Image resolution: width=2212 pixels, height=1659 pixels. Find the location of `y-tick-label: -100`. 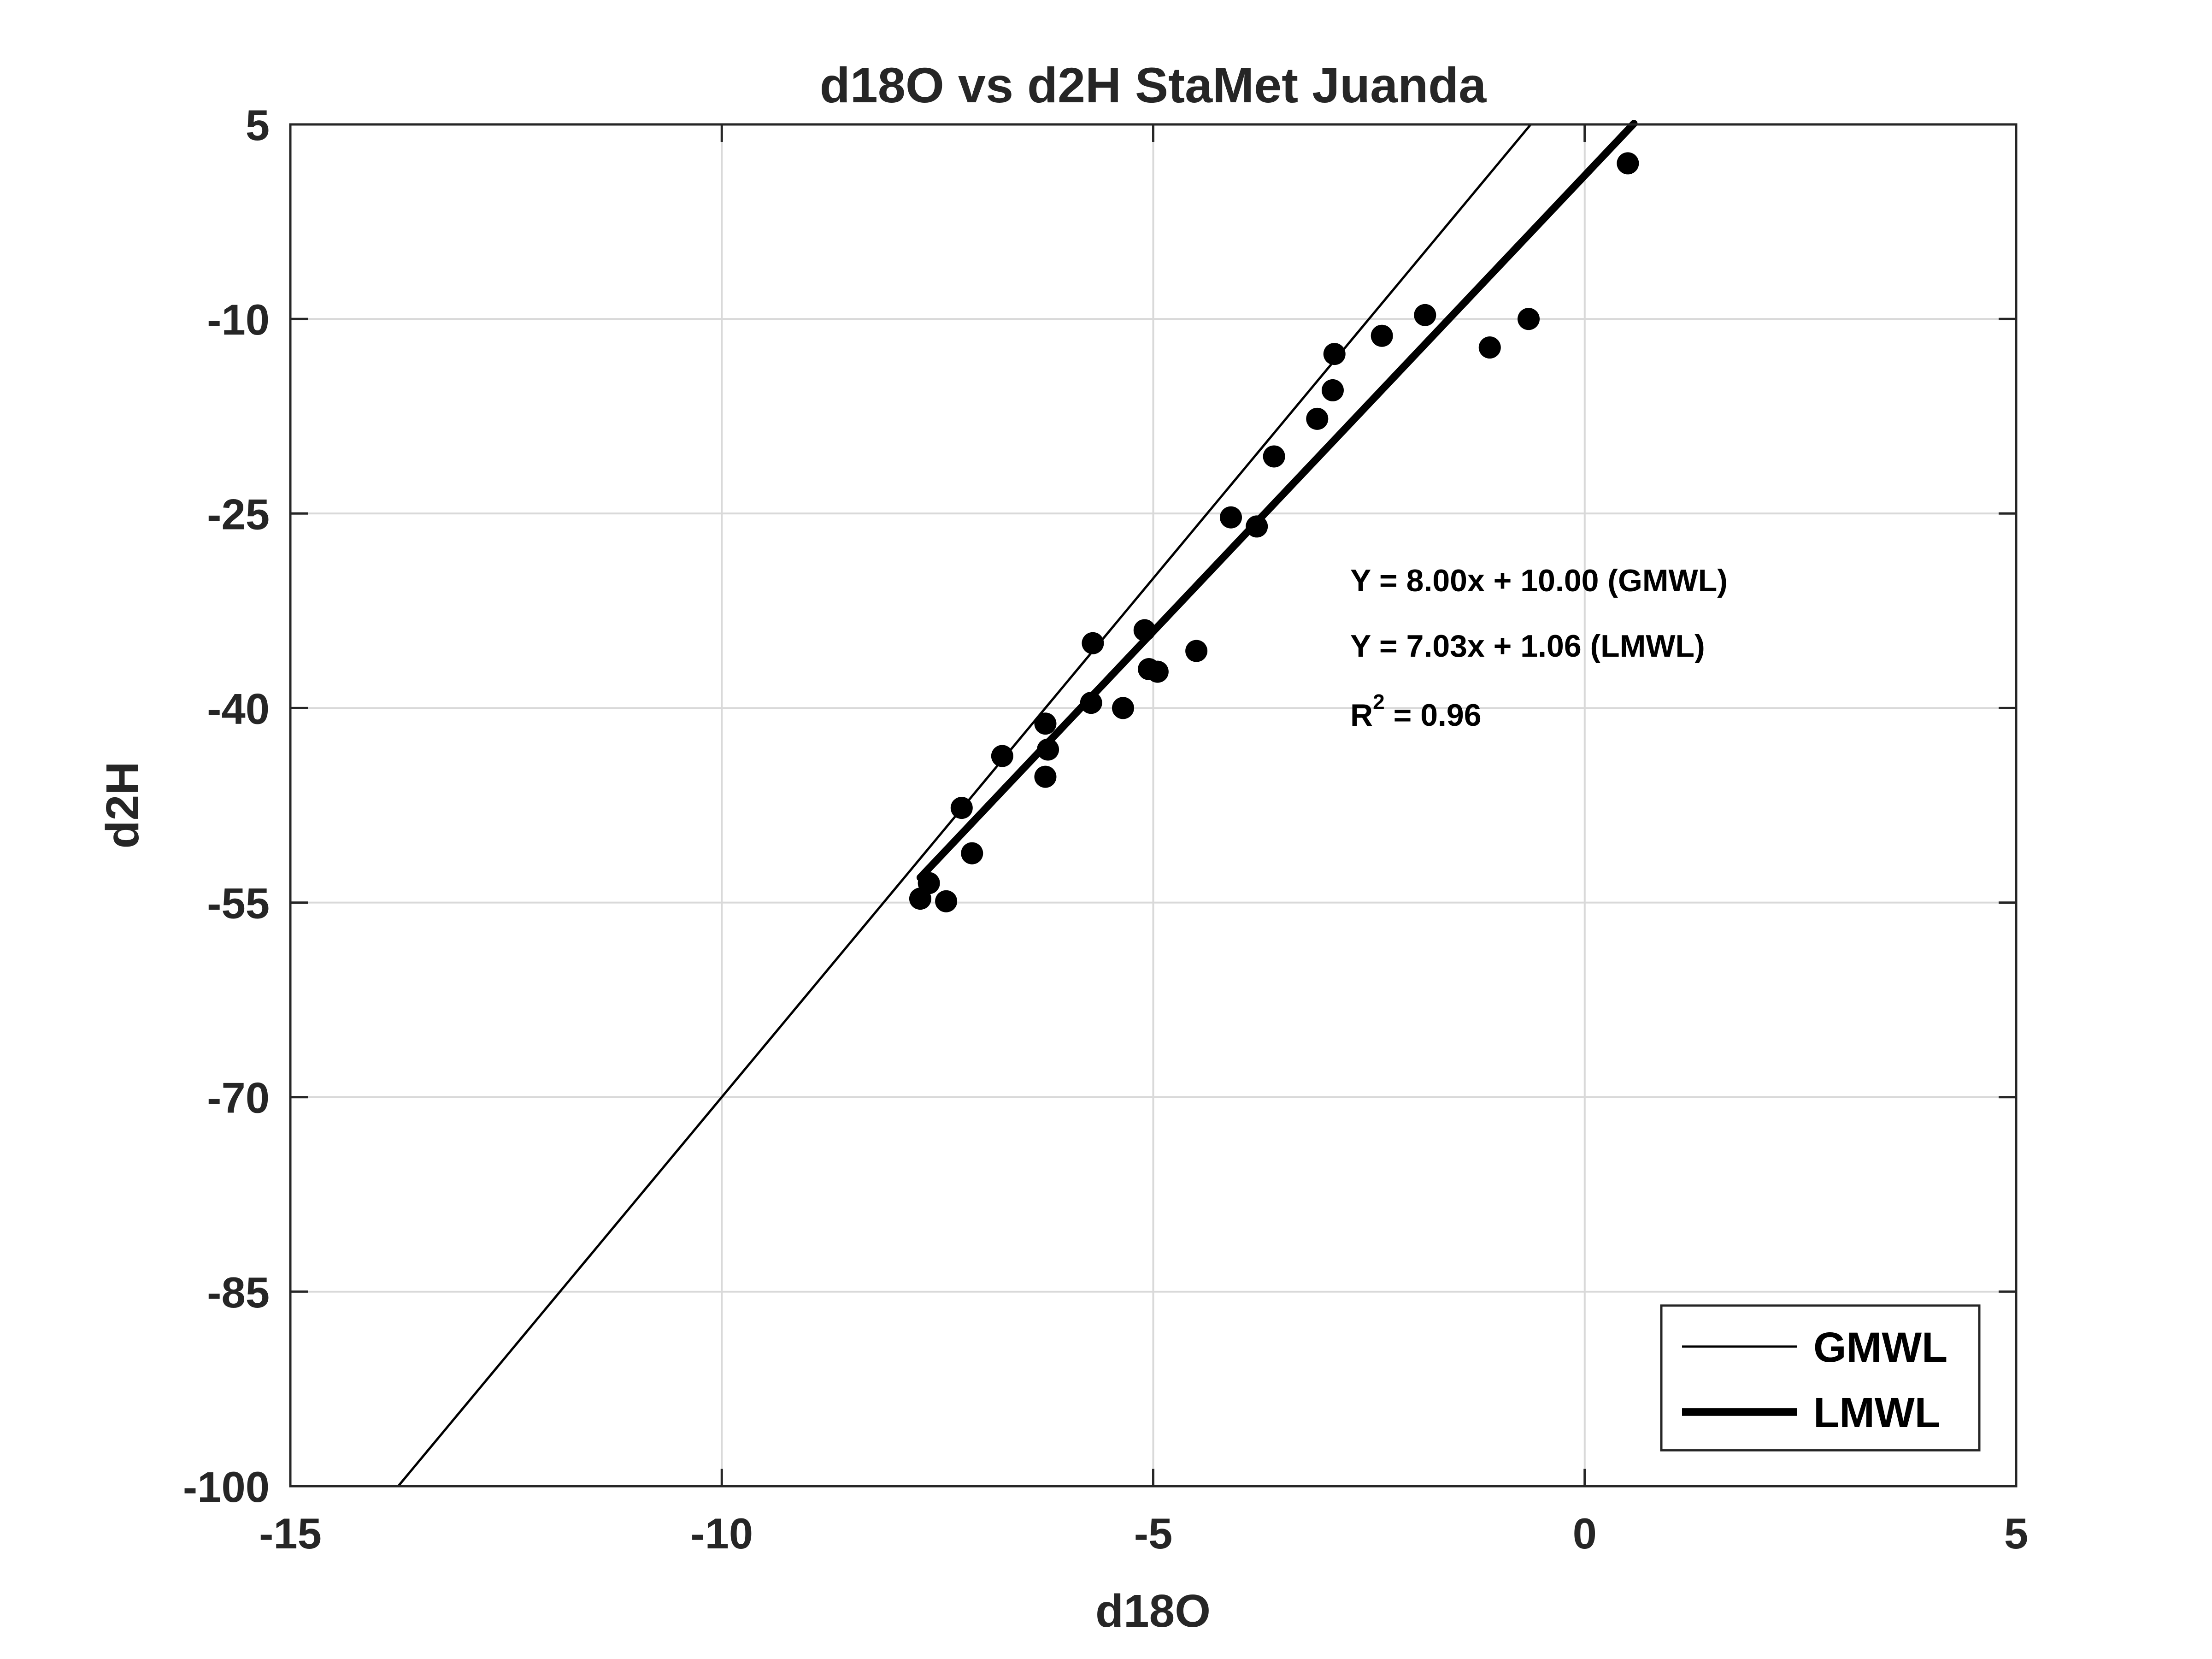

y-tick-label: -100 is located at coordinates (226, 1487).